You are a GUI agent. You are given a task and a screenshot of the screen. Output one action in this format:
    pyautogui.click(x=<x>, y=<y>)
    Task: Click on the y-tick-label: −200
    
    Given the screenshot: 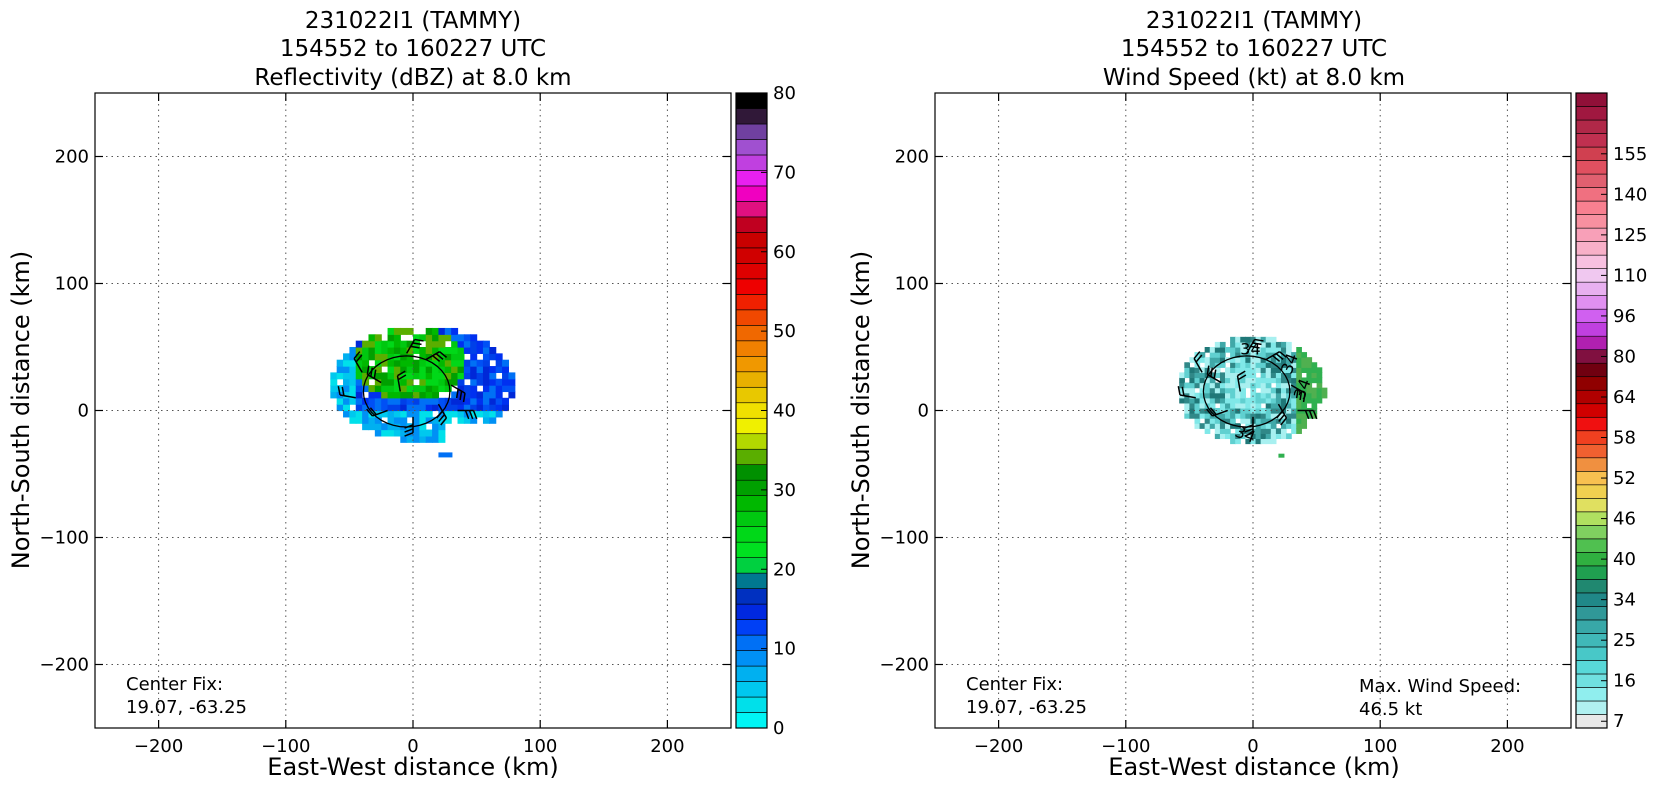 What is the action you would take?
    pyautogui.click(x=904, y=665)
    